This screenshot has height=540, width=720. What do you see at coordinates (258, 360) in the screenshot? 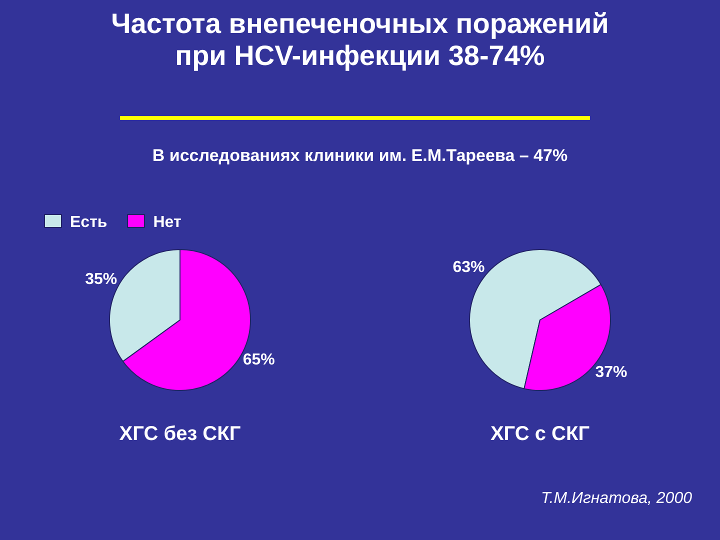
I see `data-label: 65%` at bounding box center [258, 360].